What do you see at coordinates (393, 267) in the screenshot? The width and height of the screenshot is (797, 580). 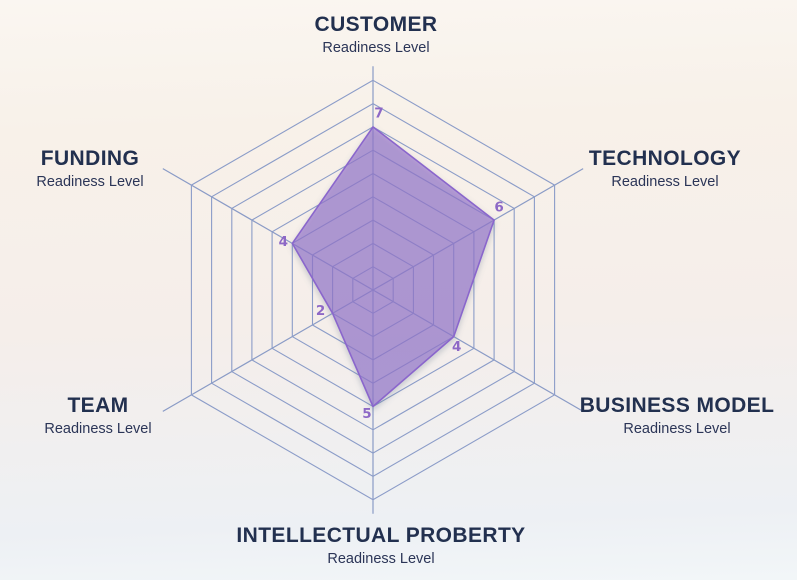 I see `data-polygon` at bounding box center [393, 267].